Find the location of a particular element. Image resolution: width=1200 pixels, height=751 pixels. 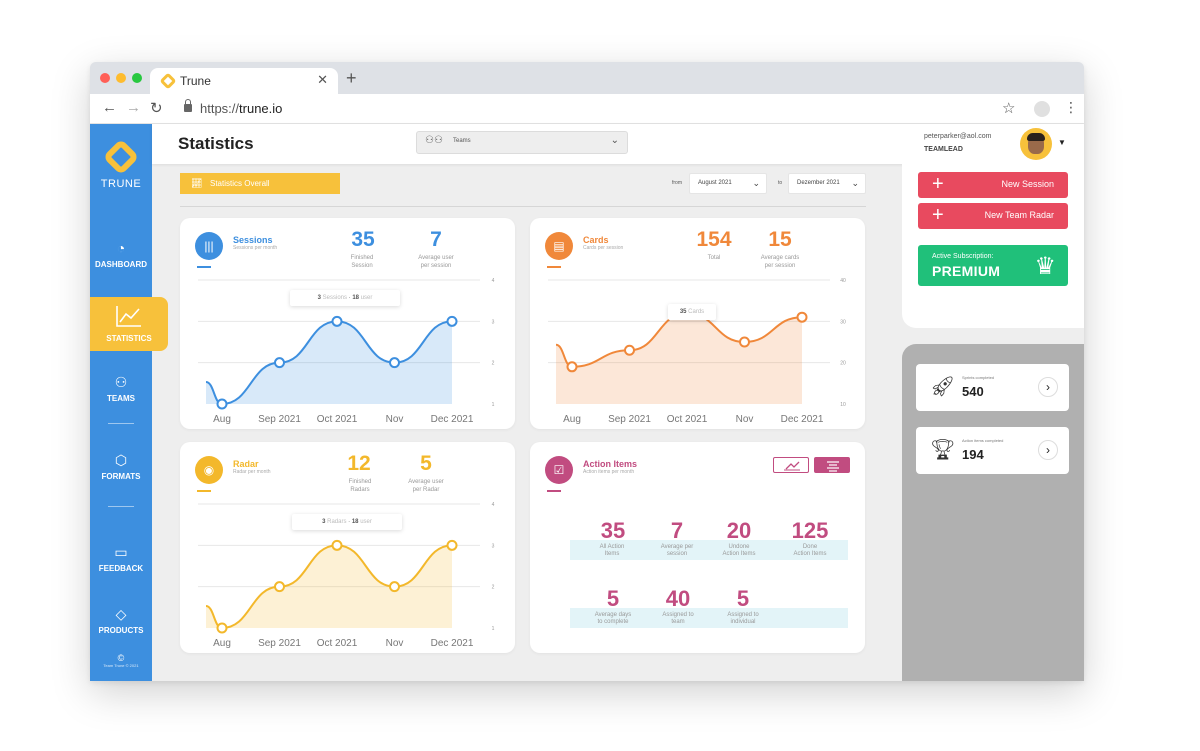

action-items-completed-tile: 🏆︎ Action items completed 194 › is located at coordinates (992, 450).